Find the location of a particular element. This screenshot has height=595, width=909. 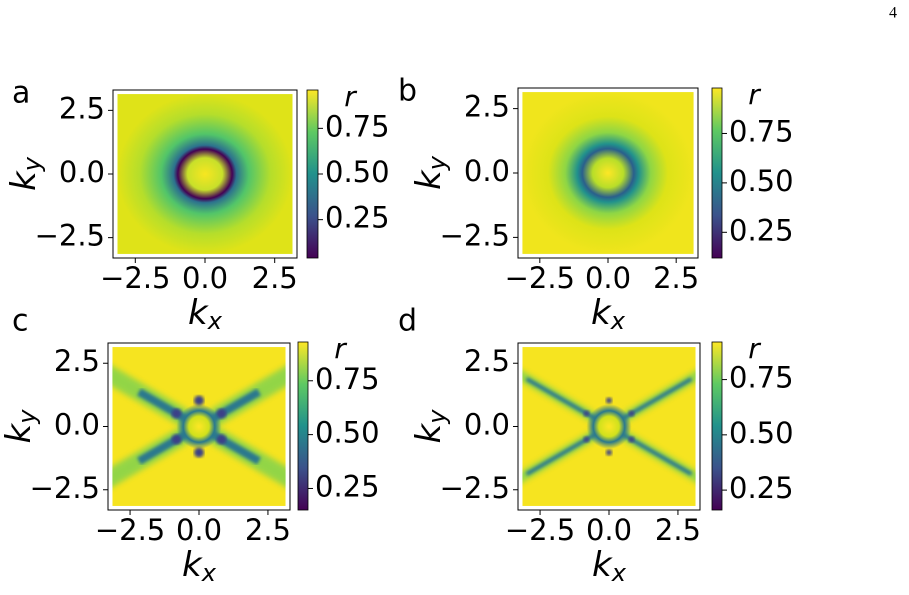

panel-letter: d is located at coordinates (407, 321).